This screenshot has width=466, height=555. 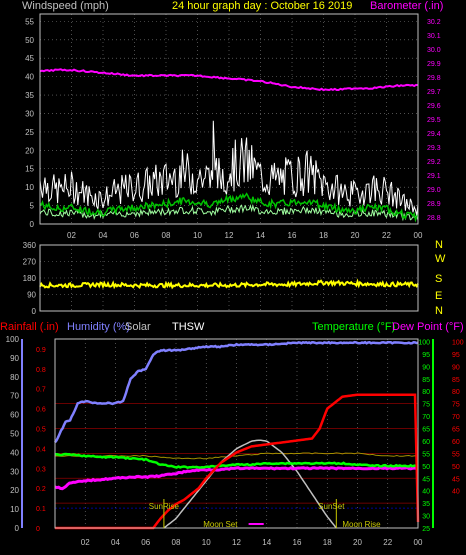 I want to click on astro-markers: SunRise SunSet Moon Set Moon Rise, so click(x=265, y=514).